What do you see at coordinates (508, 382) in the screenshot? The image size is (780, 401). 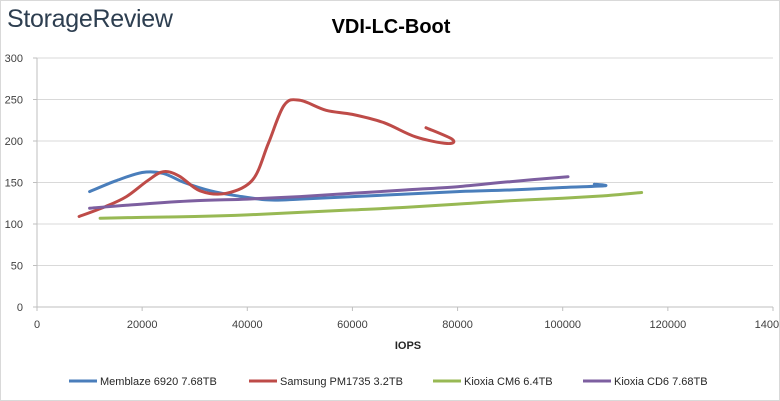 I see `legend-label: Kioxia CM6 6.4TB` at bounding box center [508, 382].